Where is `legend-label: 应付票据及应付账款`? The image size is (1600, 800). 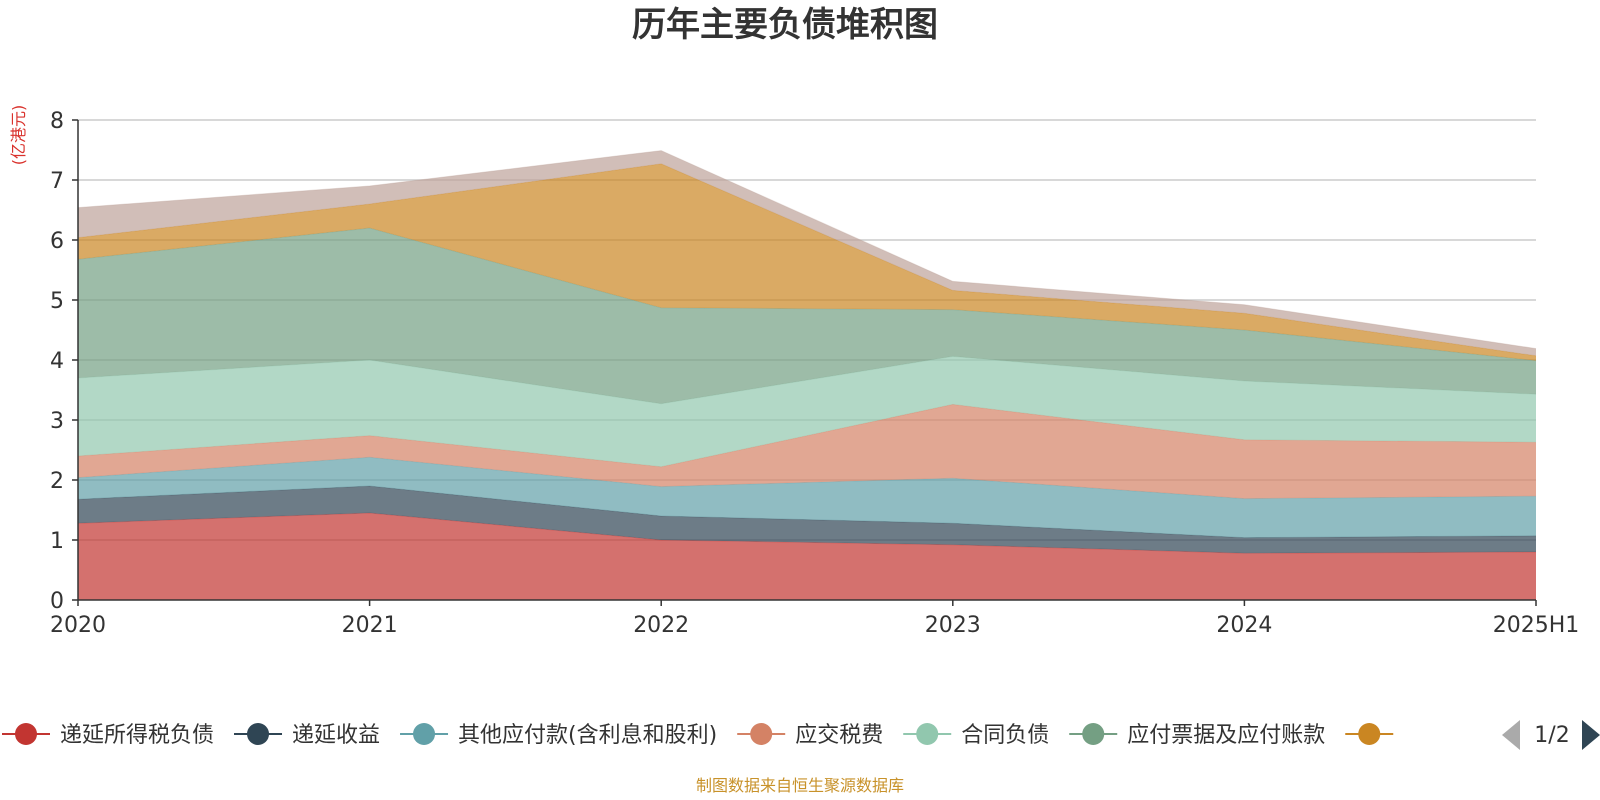
legend-label: 应付票据及应付账款 is located at coordinates (1226, 735).